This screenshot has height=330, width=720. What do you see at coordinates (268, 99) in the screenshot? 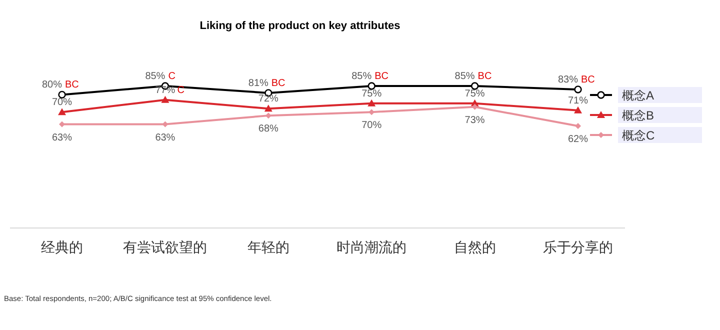
I see `data-label: 72%` at bounding box center [268, 99].